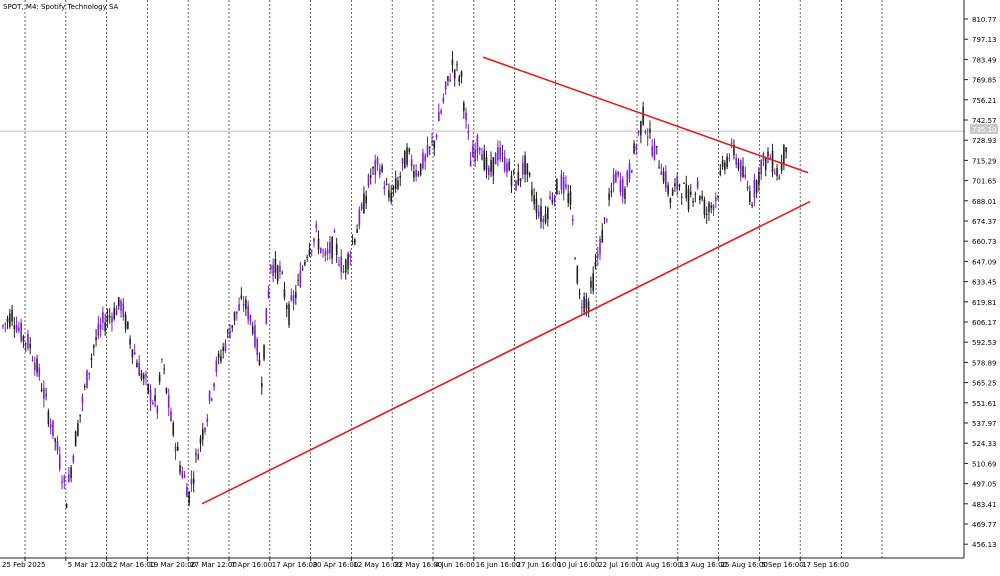  I want to click on resistance-trendline, so click(645, 115).